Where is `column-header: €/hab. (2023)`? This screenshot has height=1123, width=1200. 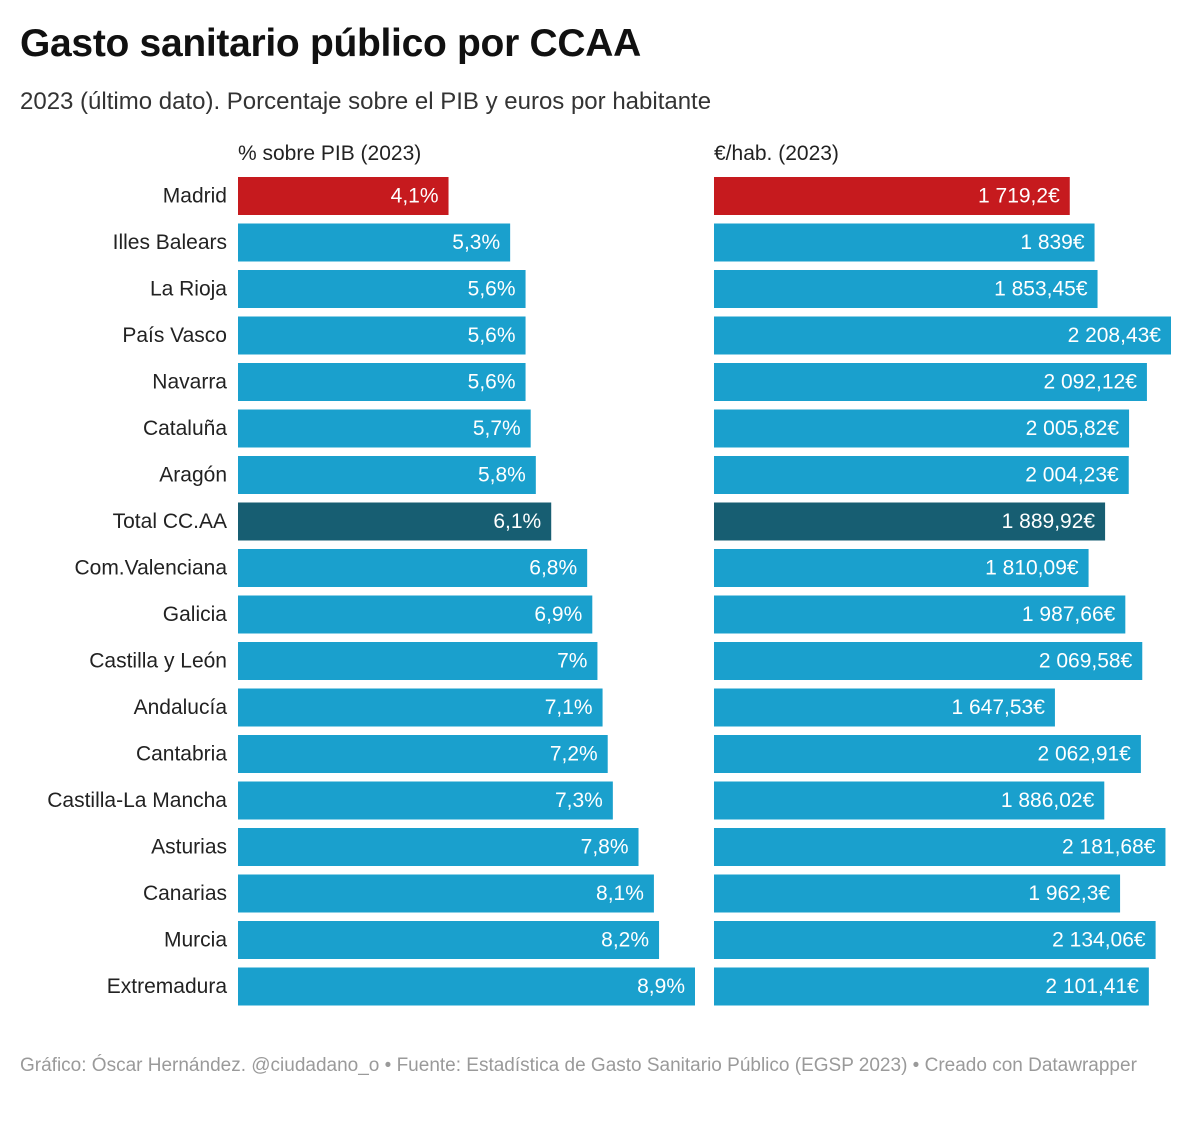
column-header: €/hab. (2023) is located at coordinates (776, 153).